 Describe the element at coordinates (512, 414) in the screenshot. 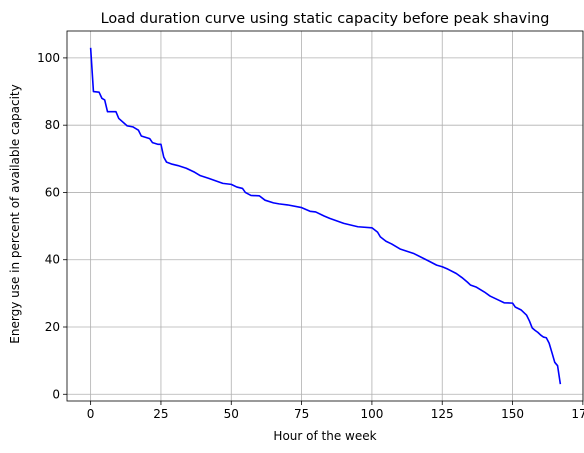

I see `x-tick-label: 150` at that location.